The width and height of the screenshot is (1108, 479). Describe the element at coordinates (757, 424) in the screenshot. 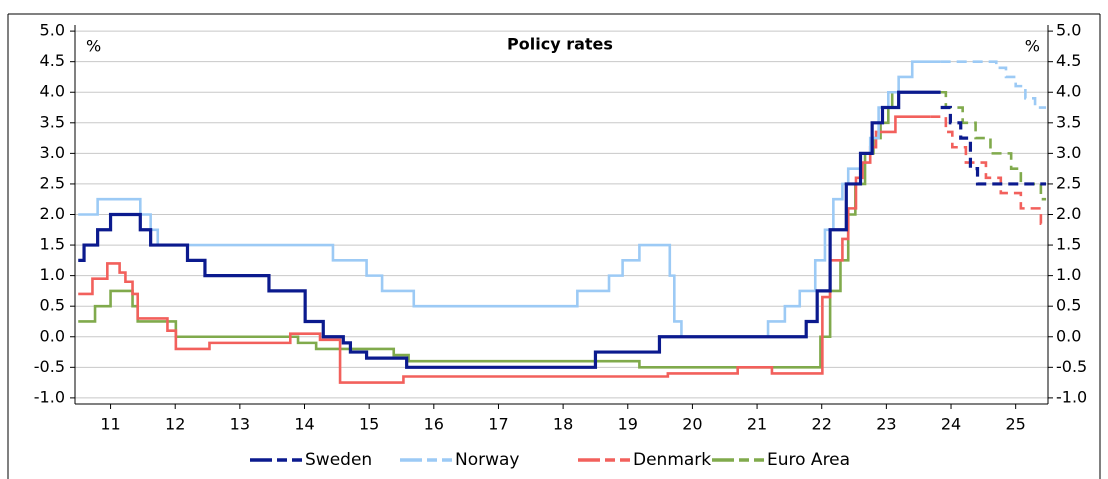

I see `x-tick-label: 21` at that location.